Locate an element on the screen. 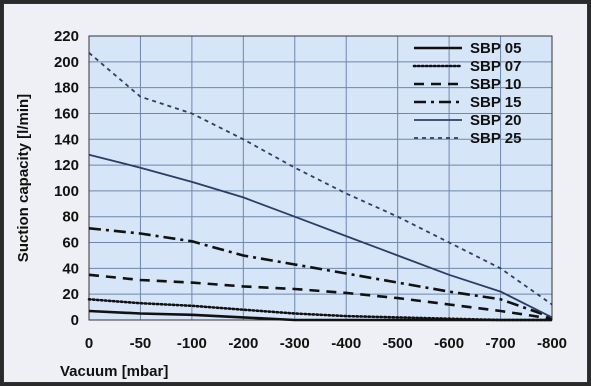  legend-label: SBP 25 is located at coordinates (495, 138).